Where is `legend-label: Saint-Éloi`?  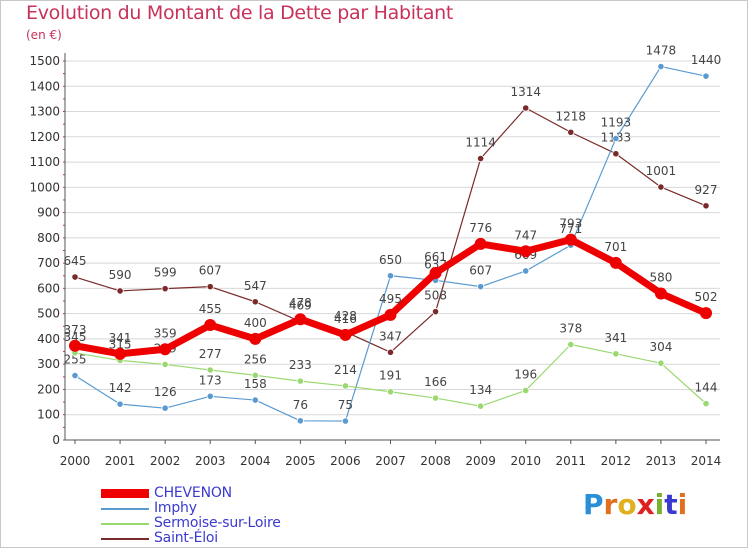
legend-label: Saint-Éloi is located at coordinates (186, 538).